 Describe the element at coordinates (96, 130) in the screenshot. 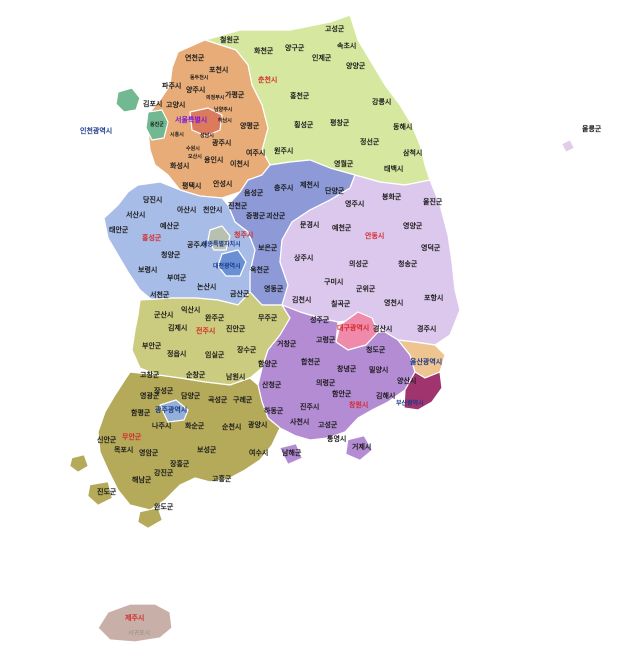

I see `label-incheon: 인천광역시` at that location.